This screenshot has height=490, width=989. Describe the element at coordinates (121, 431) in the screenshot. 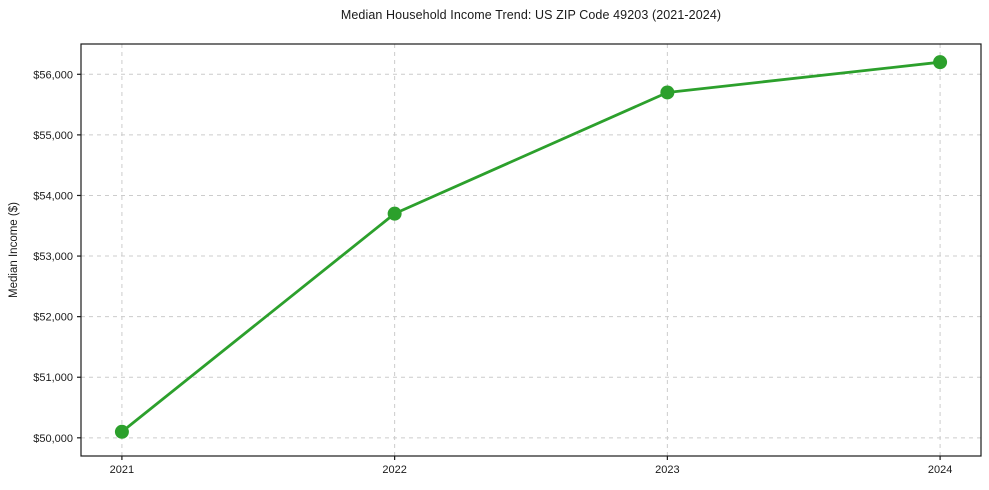

I see `data-point-2021` at that location.